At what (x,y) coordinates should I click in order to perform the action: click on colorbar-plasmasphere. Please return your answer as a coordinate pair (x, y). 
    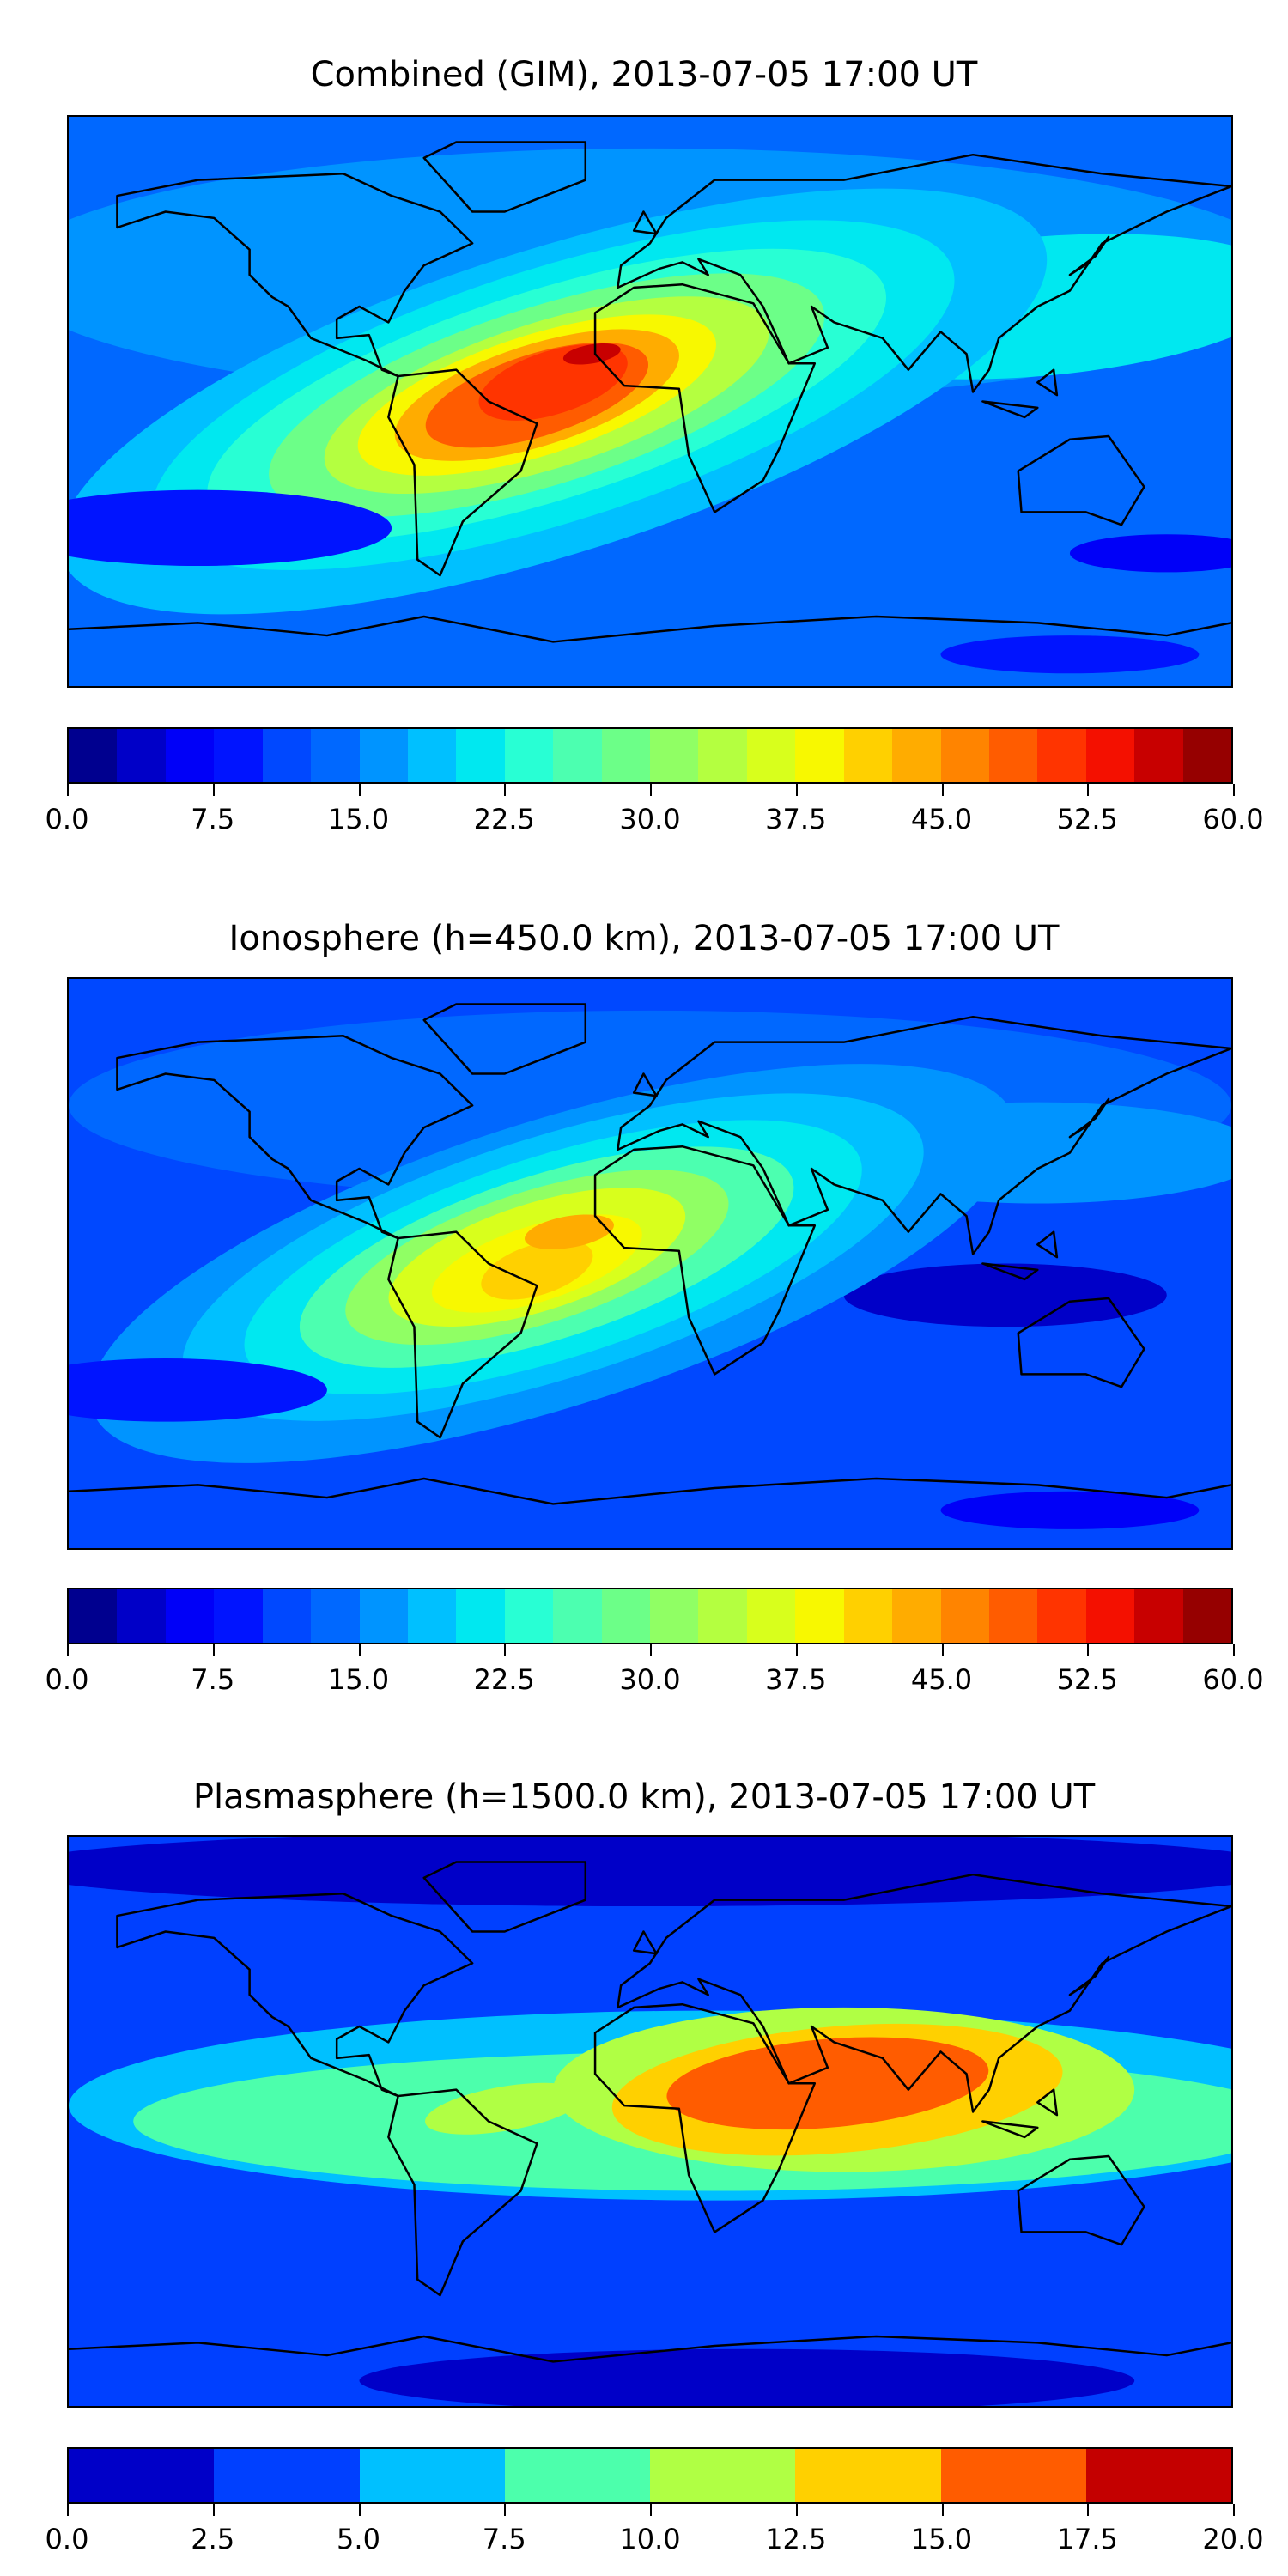
    Looking at the image, I should click on (650, 2475).